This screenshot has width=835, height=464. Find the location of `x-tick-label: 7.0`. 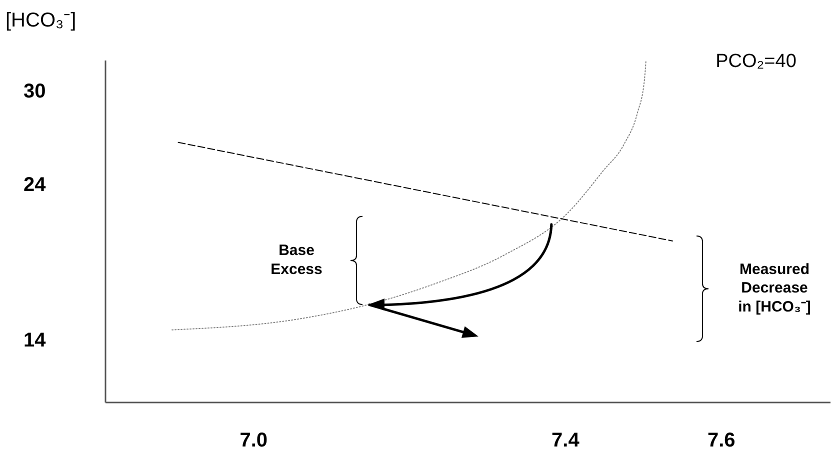

x-tick-label: 7.0 is located at coordinates (254, 441).